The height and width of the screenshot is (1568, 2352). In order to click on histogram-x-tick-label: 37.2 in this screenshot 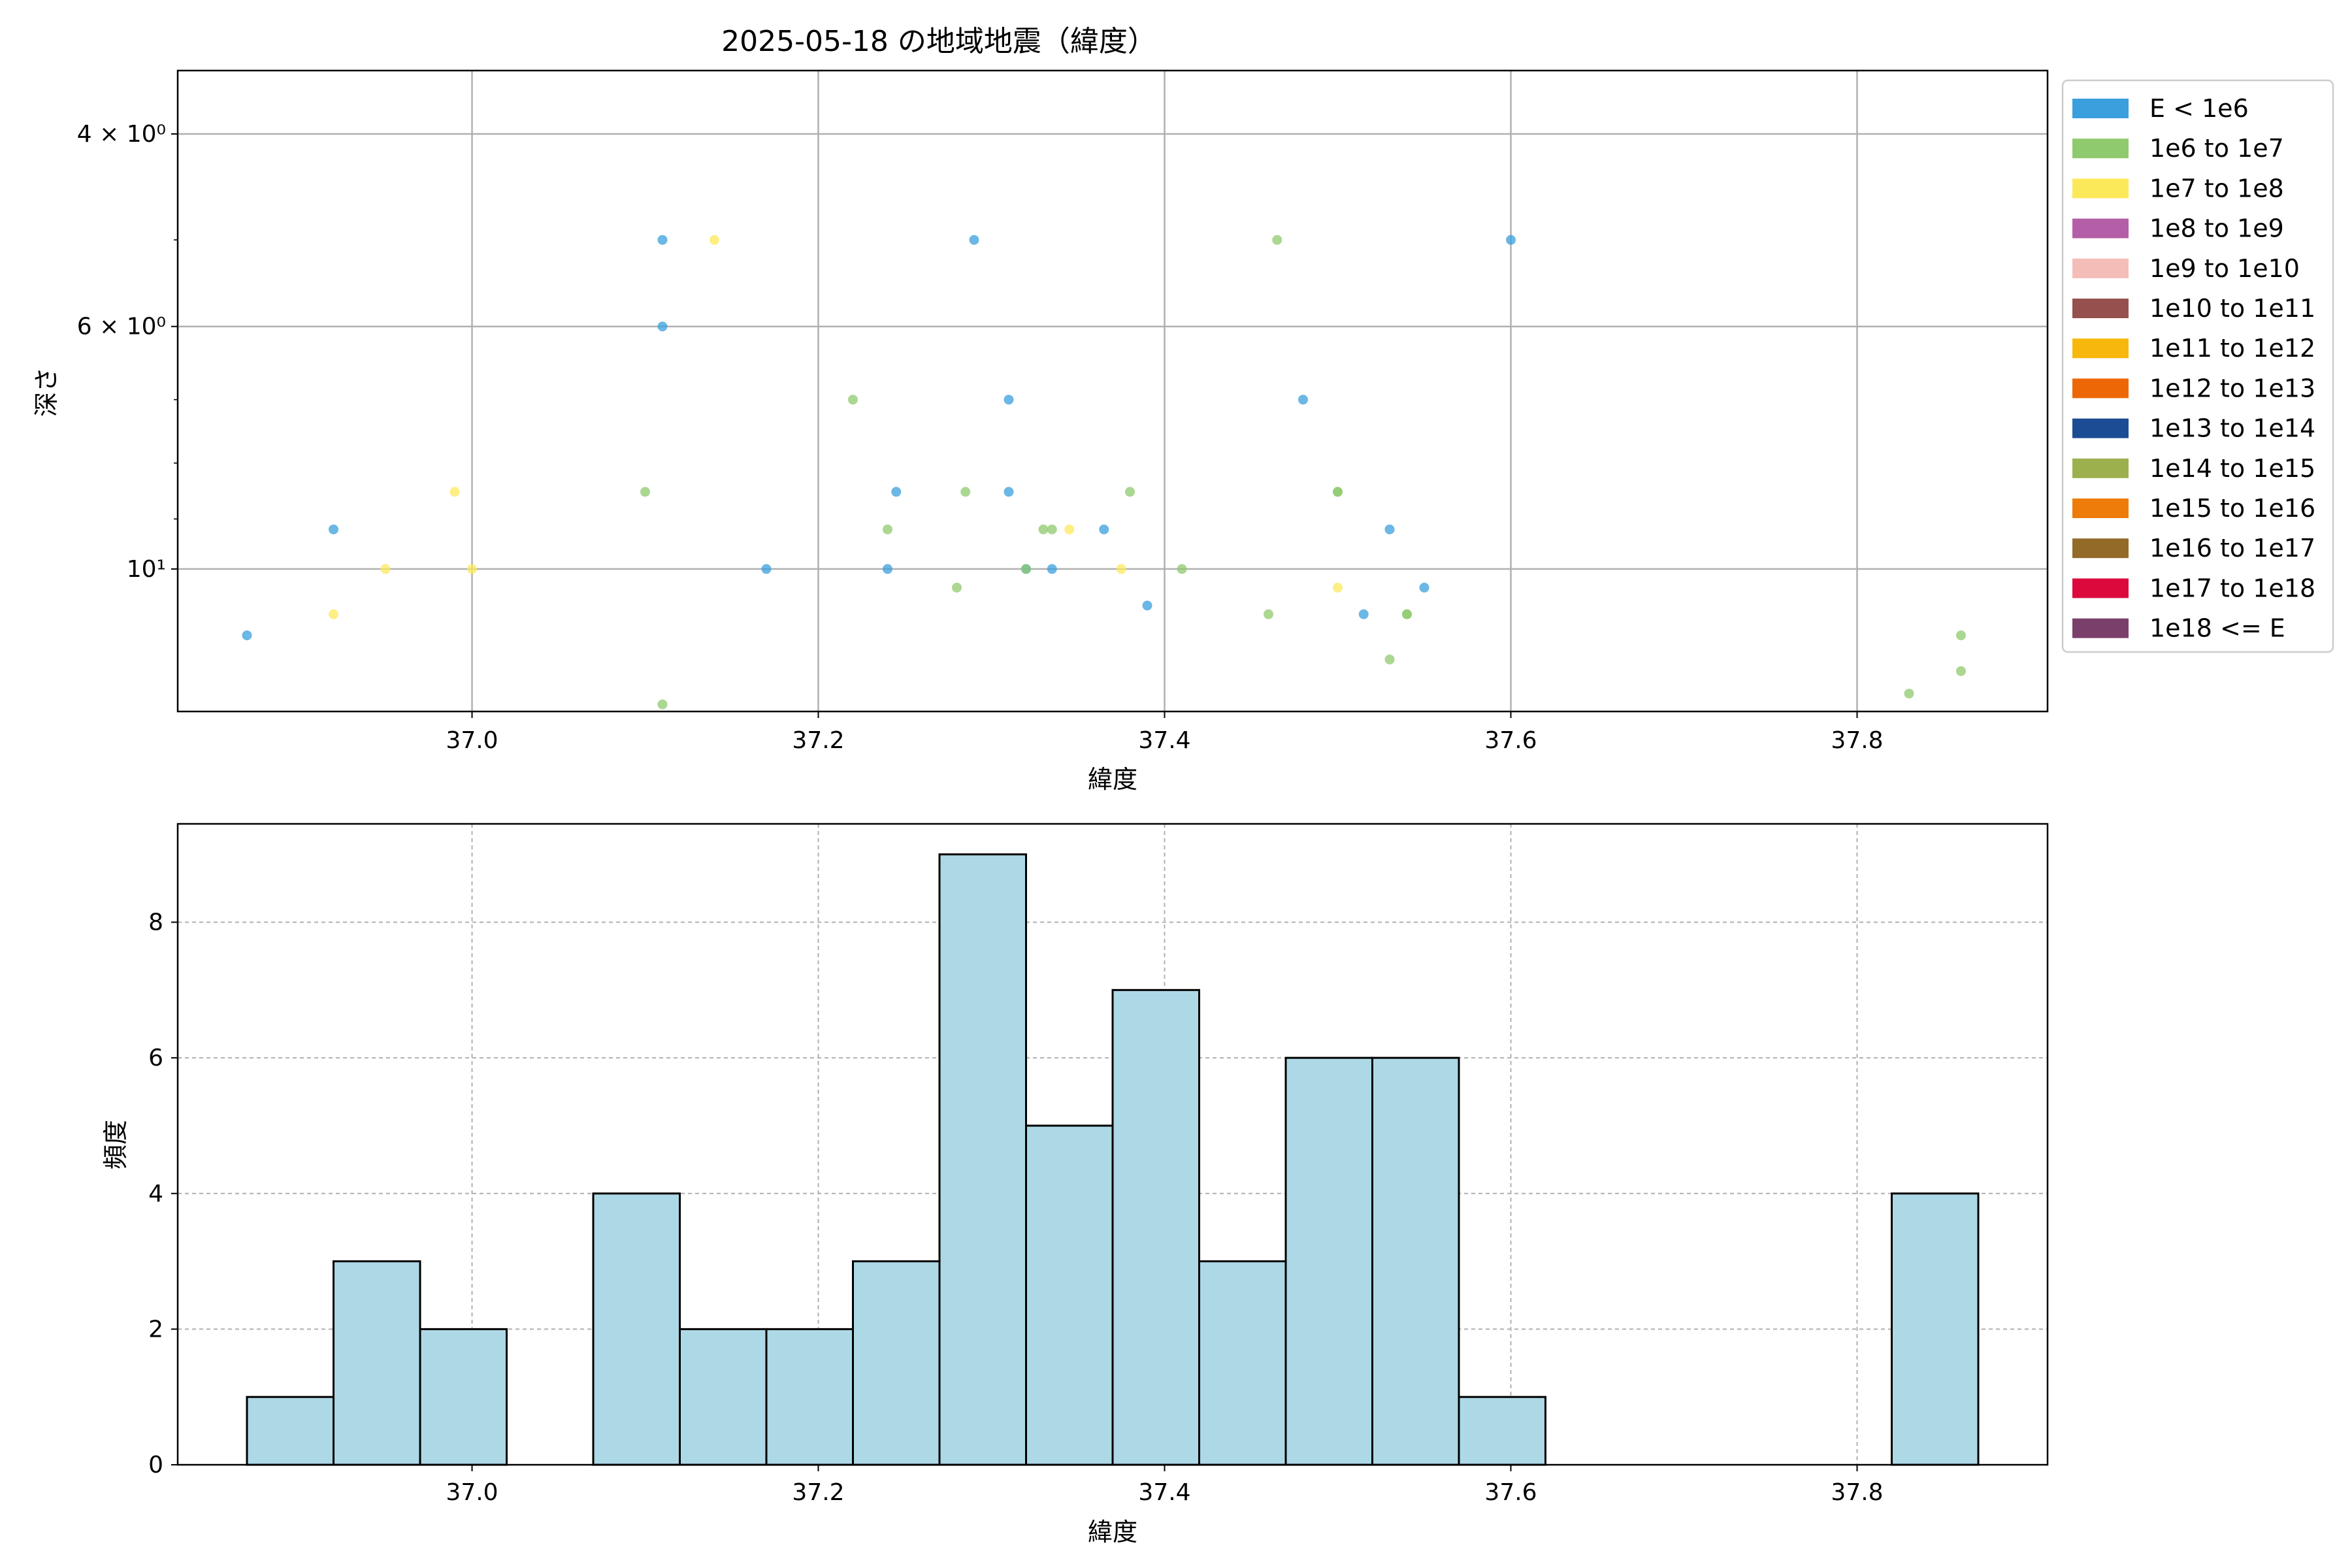, I will do `click(818, 1492)`.